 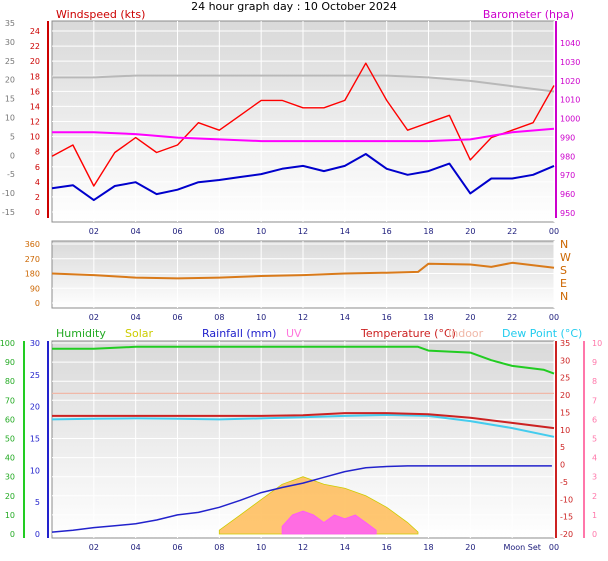 I want to click on y-tick-windspeed: 16, so click(x=35, y=91).